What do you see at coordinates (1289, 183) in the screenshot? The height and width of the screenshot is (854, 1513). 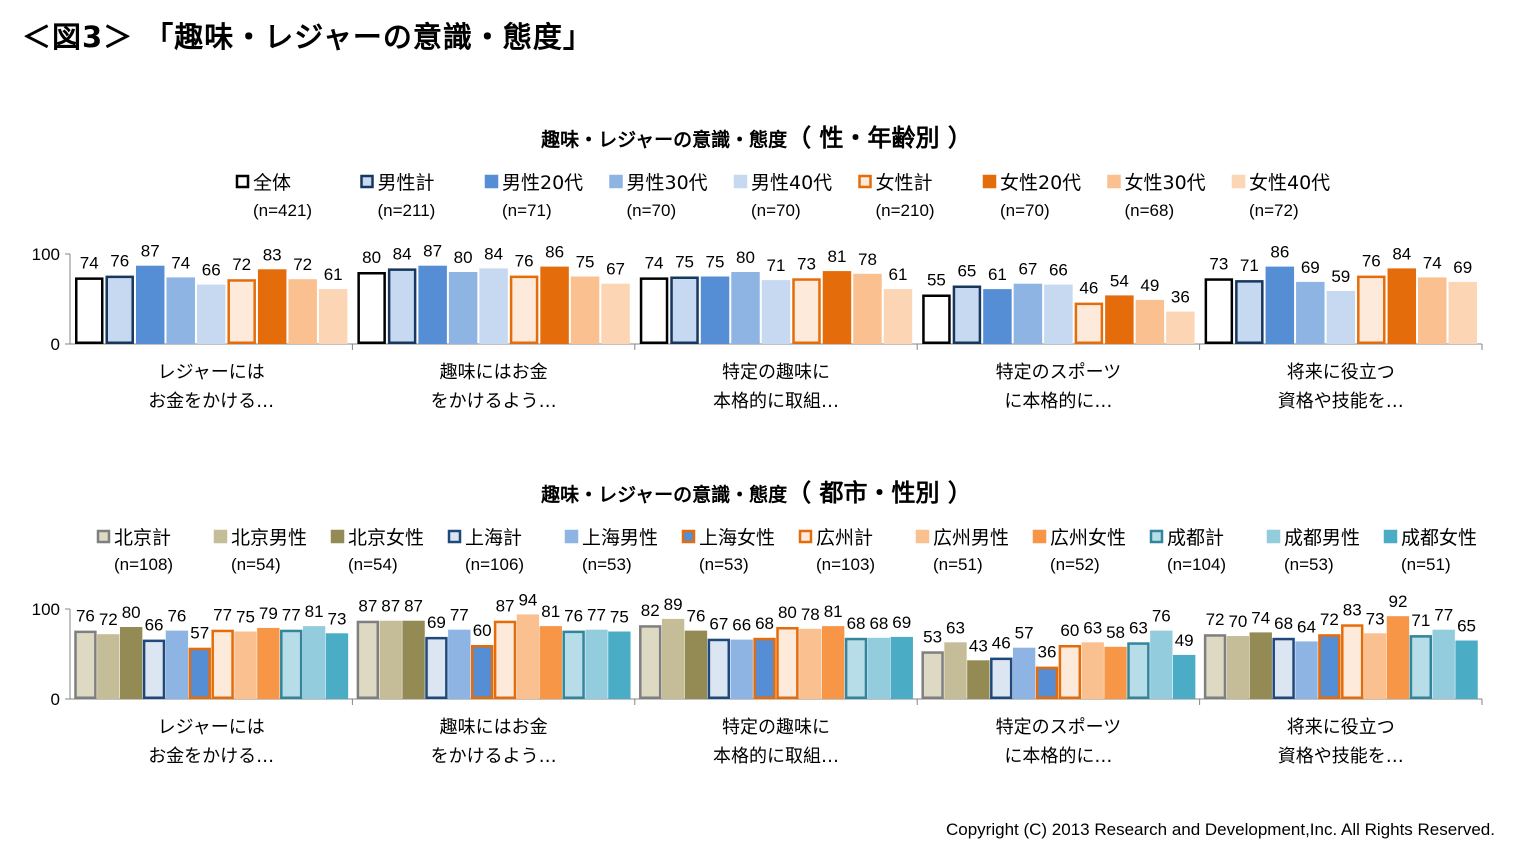 I see `legend-label: 女性40代` at bounding box center [1289, 183].